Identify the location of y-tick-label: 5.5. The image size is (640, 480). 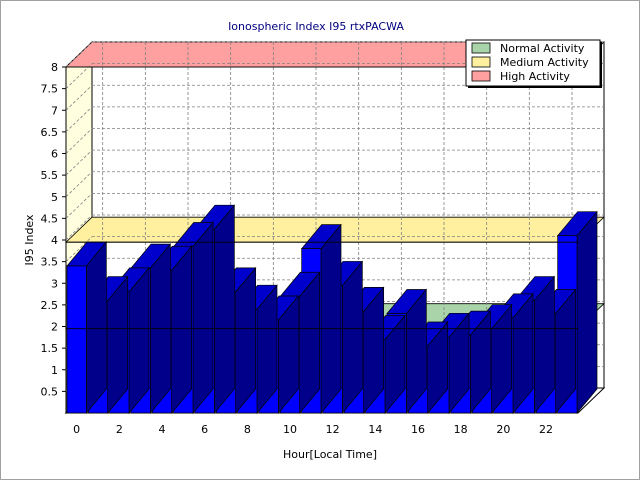
(50, 175).